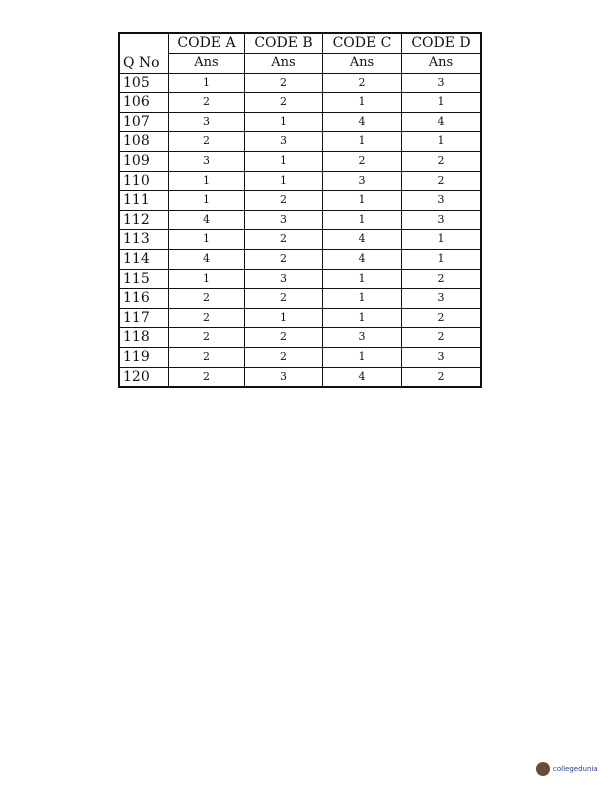 Image resolution: width=612 pixels, height=792 pixels. Describe the element at coordinates (575, 769) in the screenshot. I see `logo-text: collegedunia` at that location.